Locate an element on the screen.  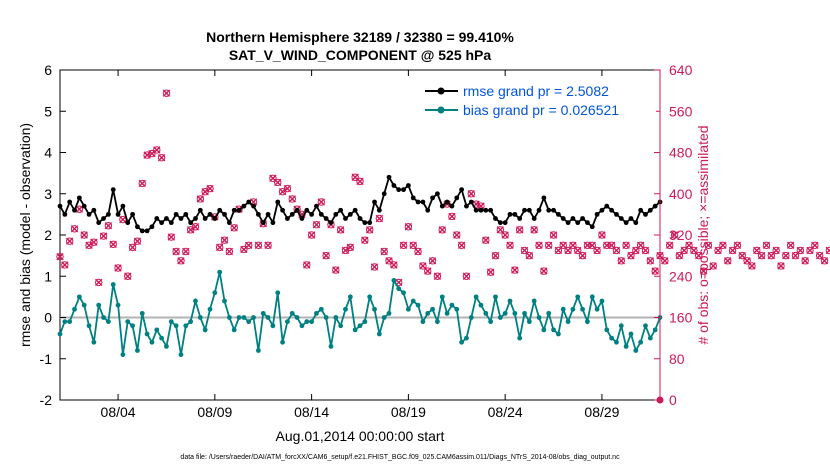
bias-series-layer is located at coordinates (360, 313).